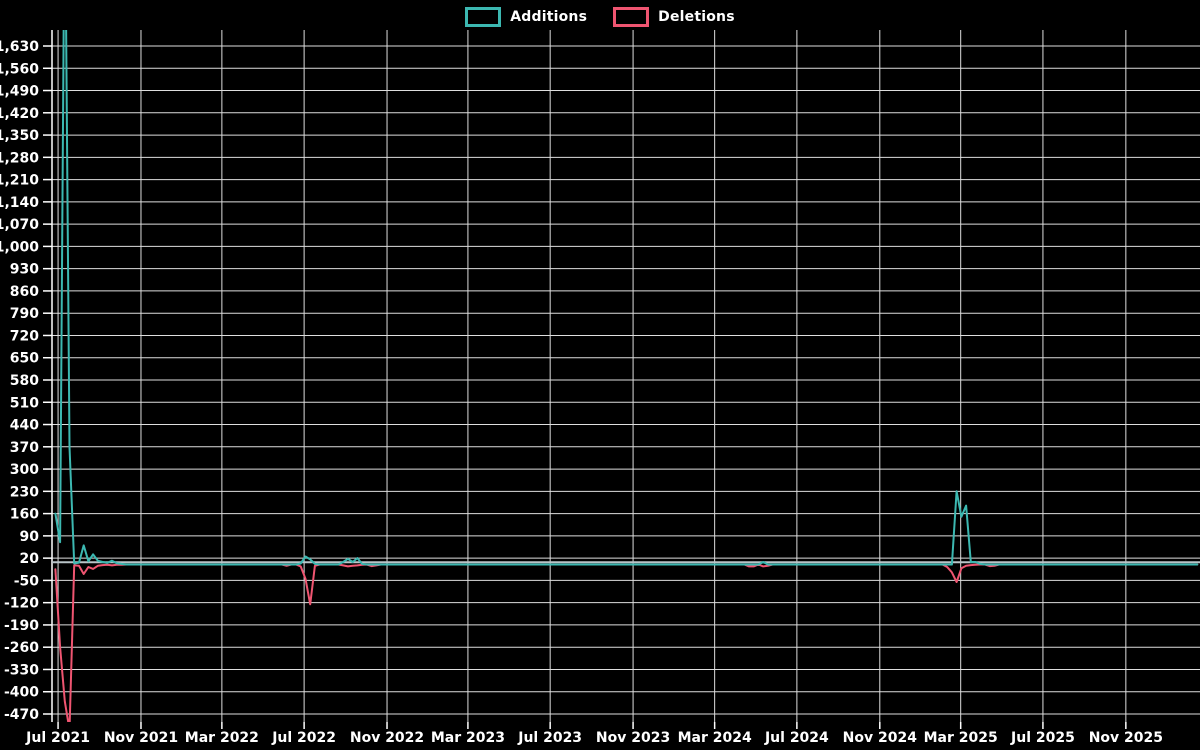  Describe the element at coordinates (21, 670) in the screenshot. I see `y-axis-label: -330` at that location.